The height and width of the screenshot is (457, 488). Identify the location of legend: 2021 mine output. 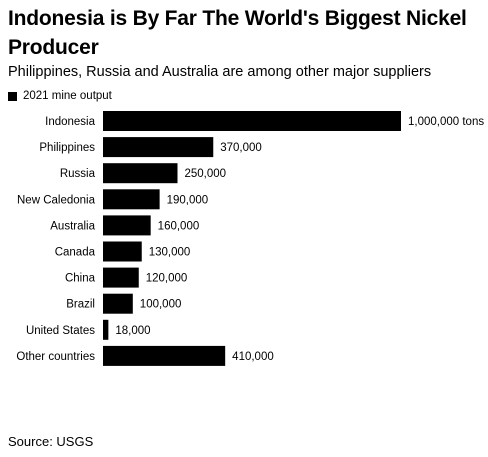
(60, 96).